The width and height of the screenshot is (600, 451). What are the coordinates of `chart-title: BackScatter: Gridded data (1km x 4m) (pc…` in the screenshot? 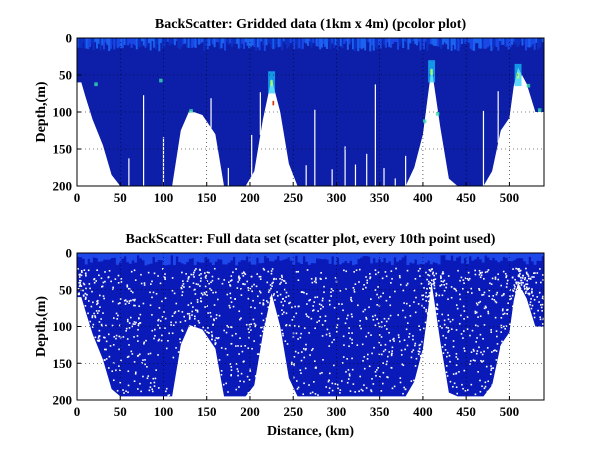 It's located at (311, 24).